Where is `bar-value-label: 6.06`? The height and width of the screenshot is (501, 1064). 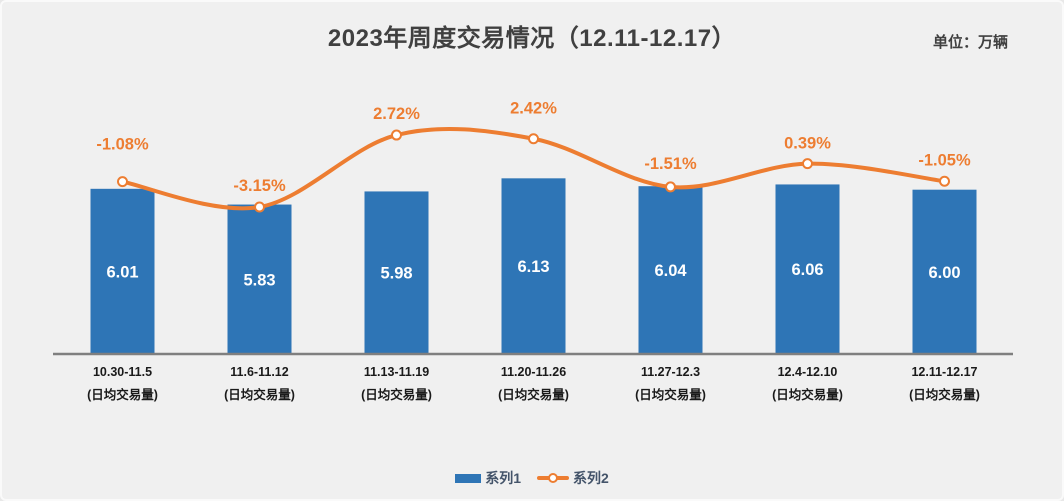
bar-value-label: 6.06 is located at coordinates (807, 270).